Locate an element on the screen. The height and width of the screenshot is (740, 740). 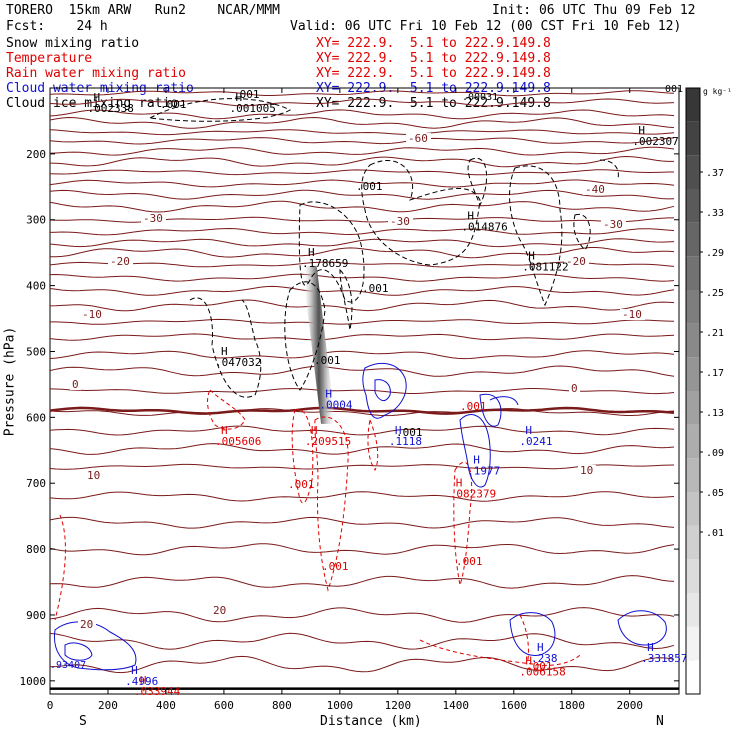
isotherm-label: 10 is located at coordinates (586, 470).